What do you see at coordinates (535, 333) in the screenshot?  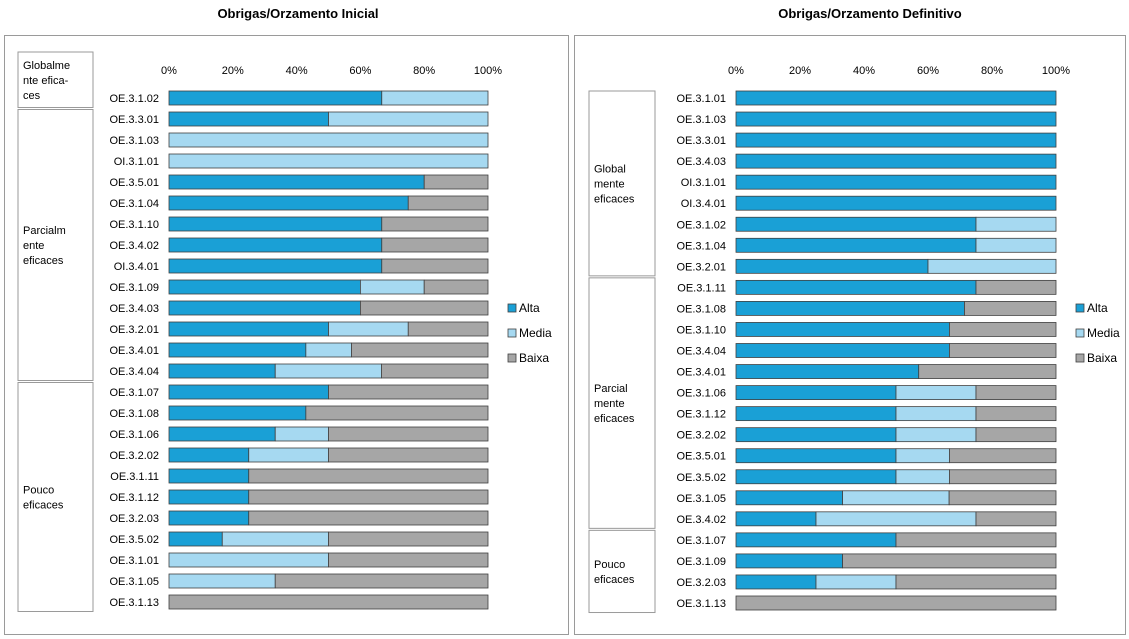 I see `legend-label-media: Media` at bounding box center [535, 333].